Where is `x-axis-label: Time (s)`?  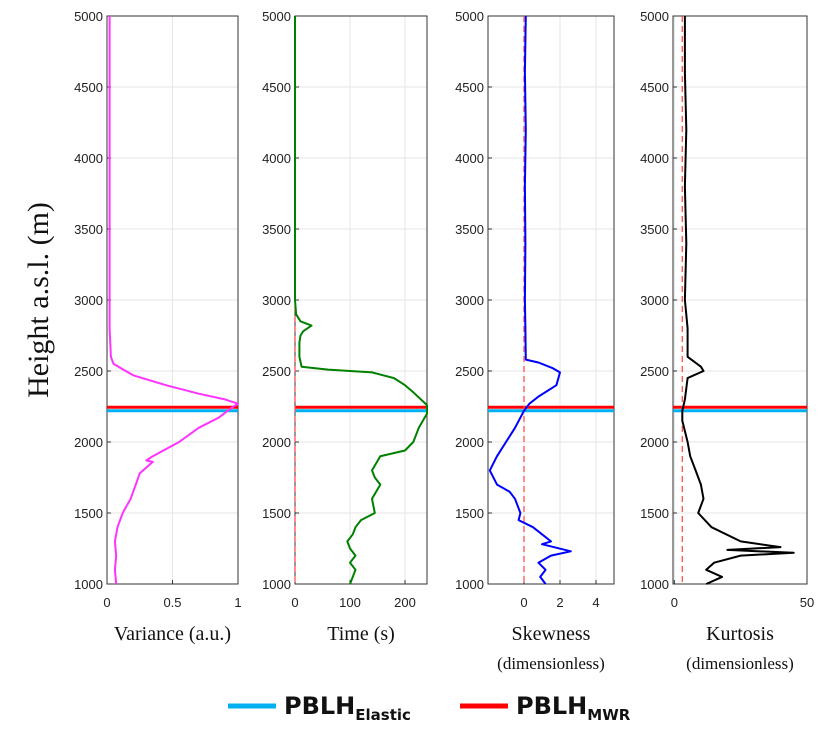 x-axis-label: Time (s) is located at coordinates (361, 634).